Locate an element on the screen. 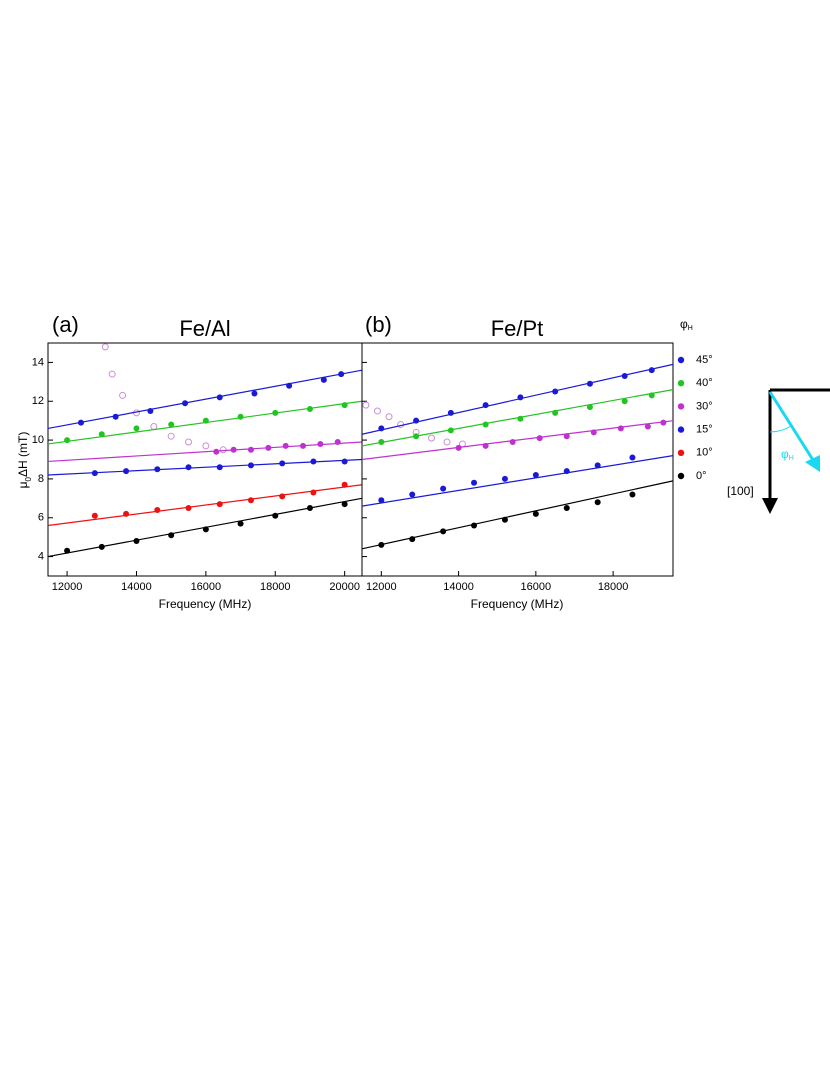 Image resolution: width=830 pixels, height=1075 pixels. legend-title-main: φ is located at coordinates (684, 324).